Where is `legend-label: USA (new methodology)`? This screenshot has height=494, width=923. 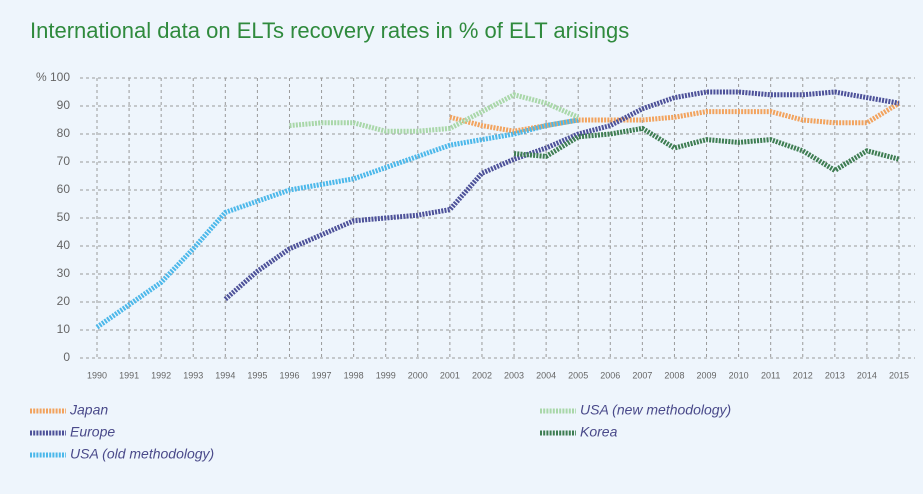
legend-label: USA (new methodology) is located at coordinates (655, 410).